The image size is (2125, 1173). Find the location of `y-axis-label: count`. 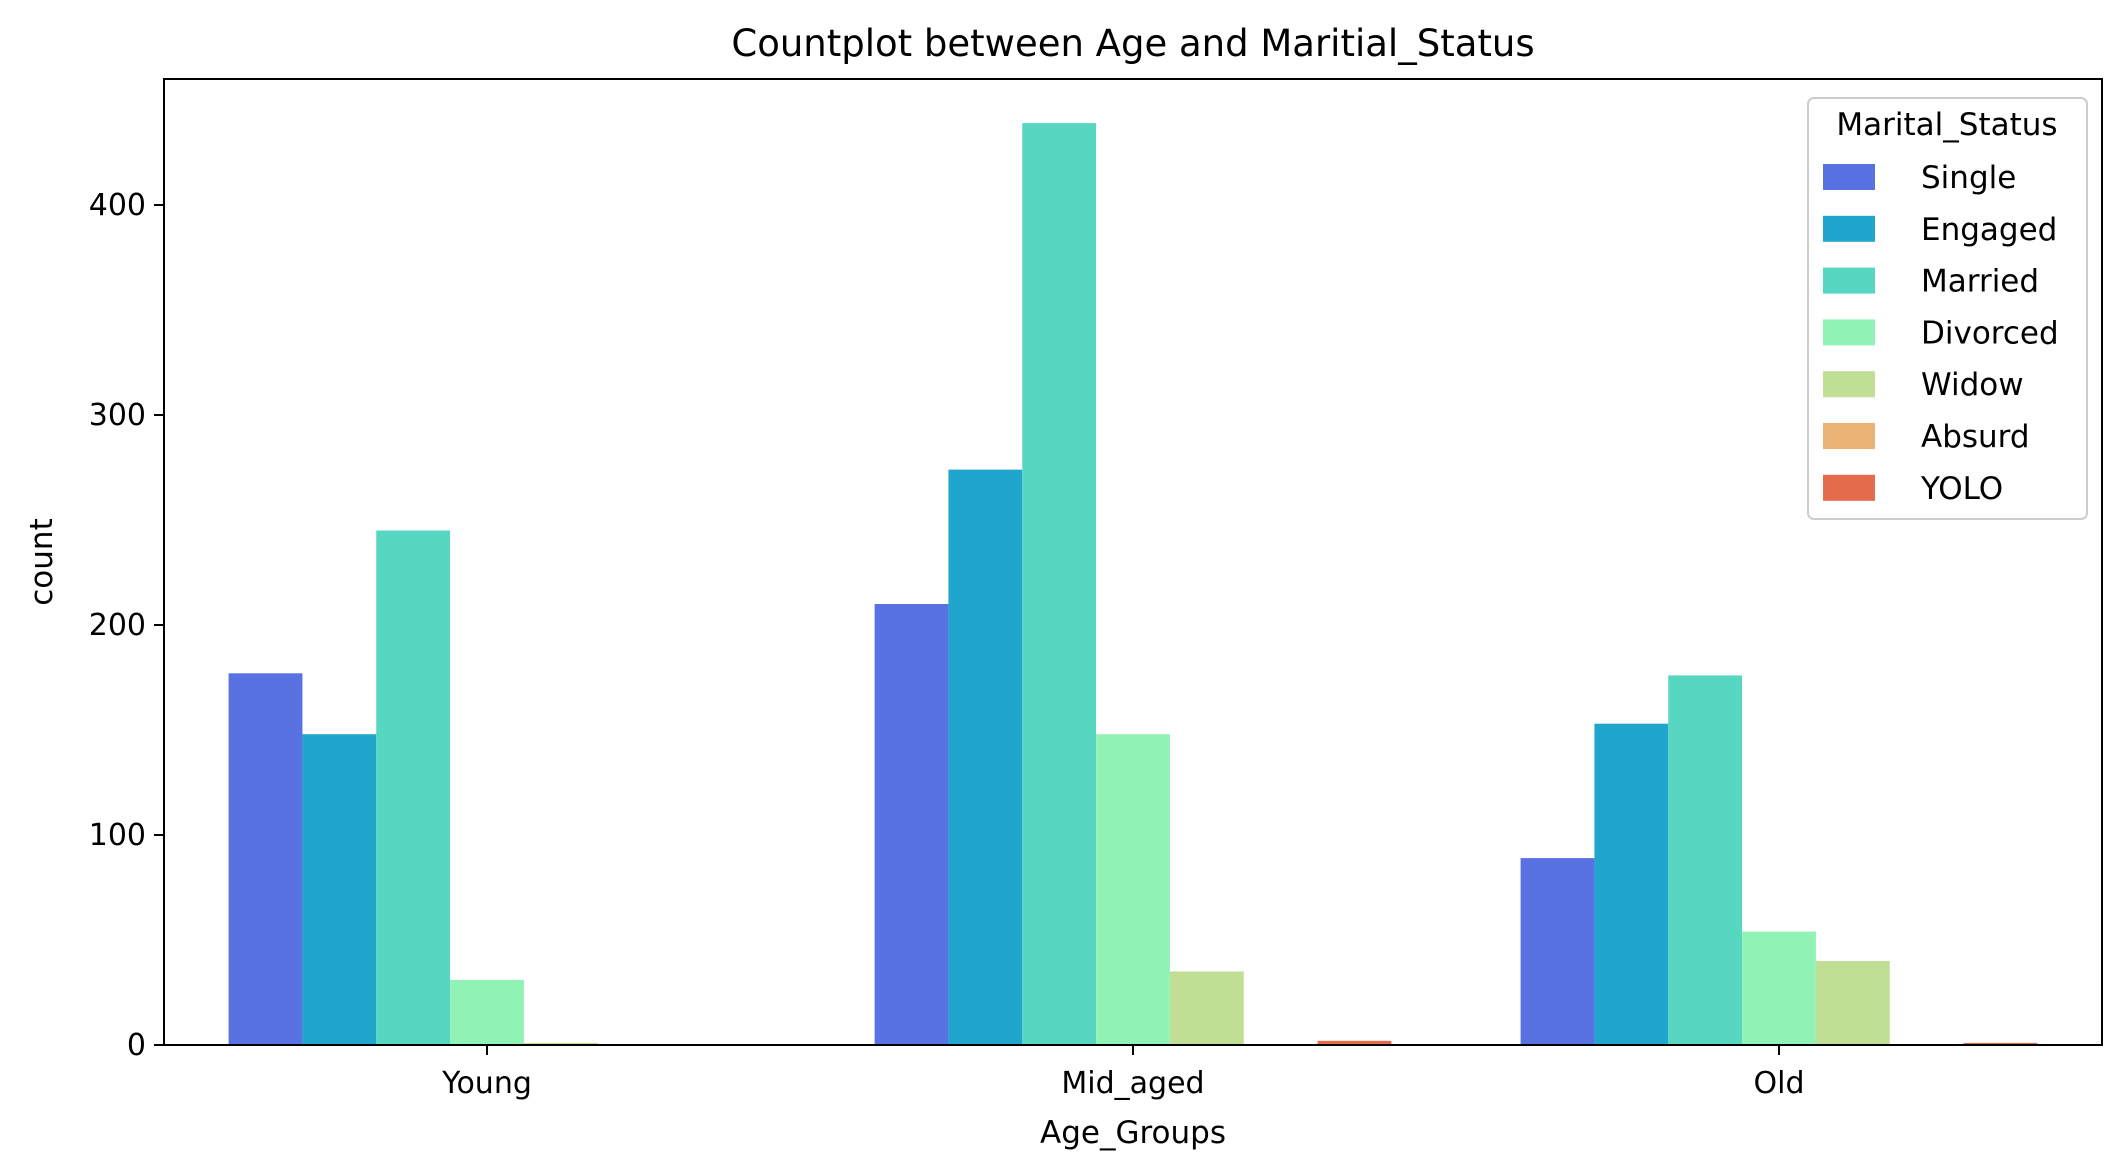

y-axis-label: count is located at coordinates (42, 561).